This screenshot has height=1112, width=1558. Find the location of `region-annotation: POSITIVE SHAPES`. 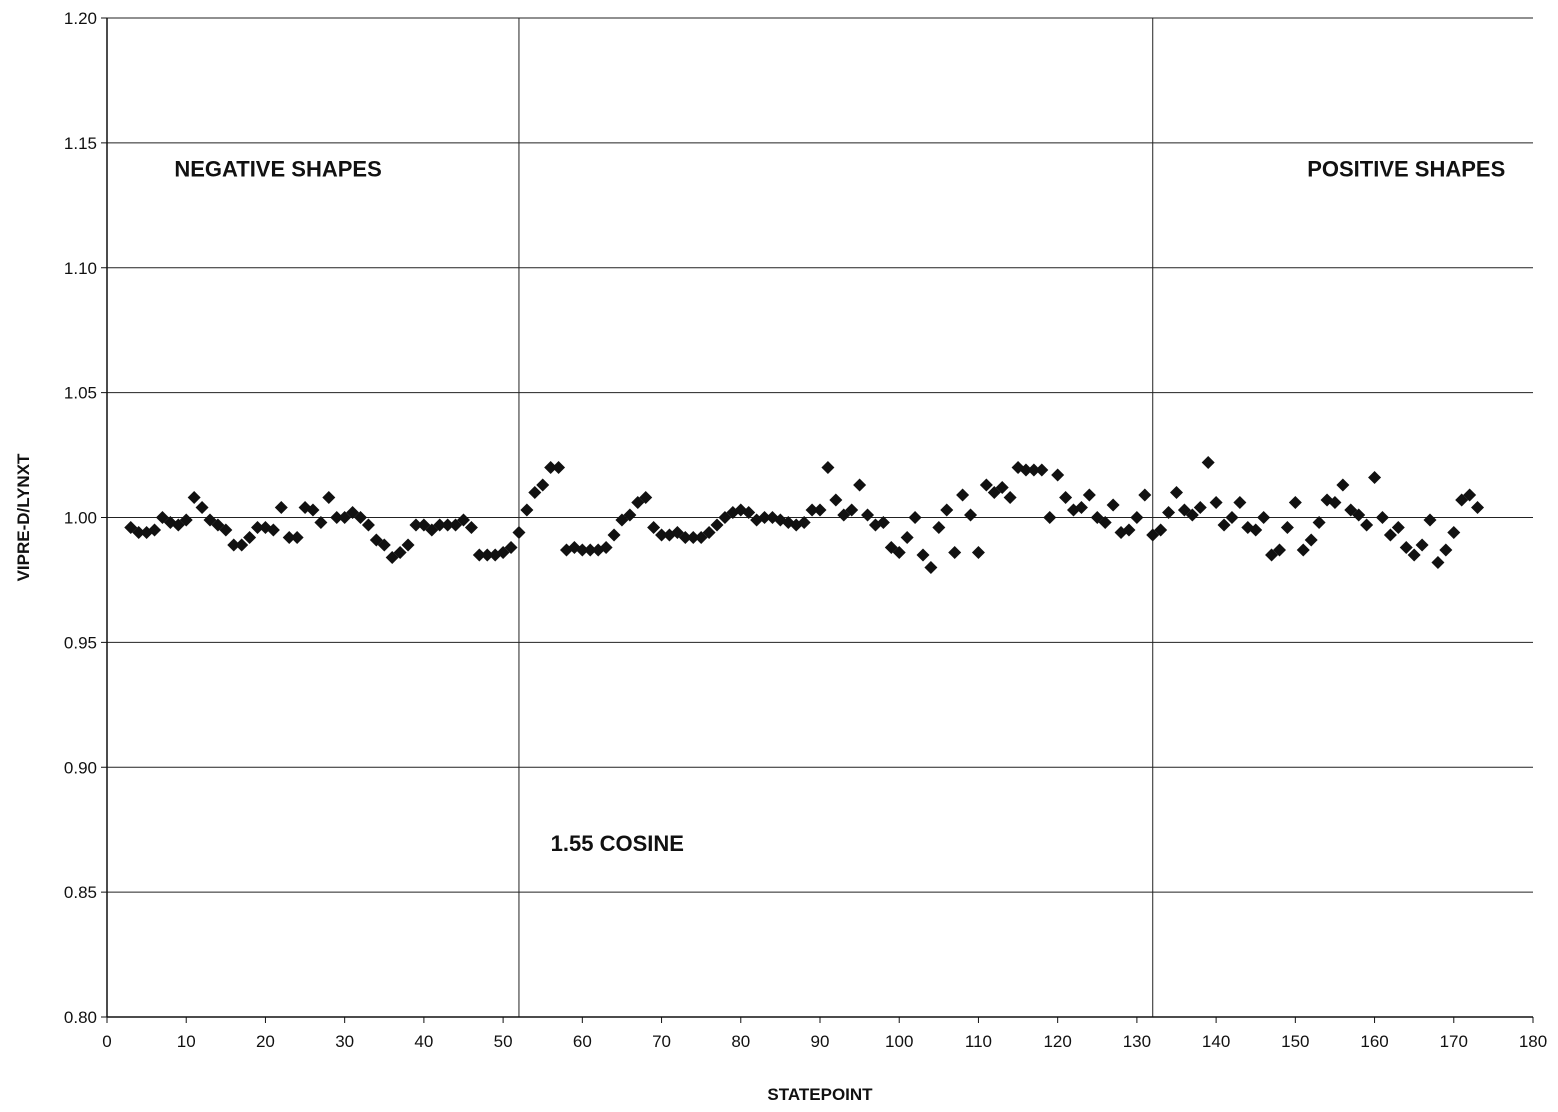

region-annotation: POSITIVE SHAPES is located at coordinates (1406, 169).